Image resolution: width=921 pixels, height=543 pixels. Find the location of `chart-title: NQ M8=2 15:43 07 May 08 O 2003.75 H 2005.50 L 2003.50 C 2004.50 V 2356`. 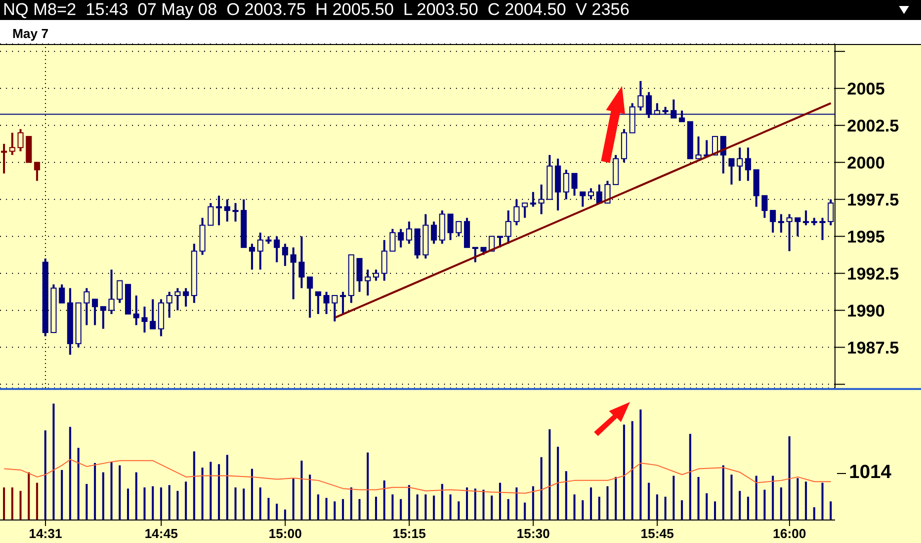

chart-title: NQ M8=2 15:43 07 May 08 O 2003.75 H 2005.50 L 2003.50 C 2004.50 V 2356 is located at coordinates (460, 10).